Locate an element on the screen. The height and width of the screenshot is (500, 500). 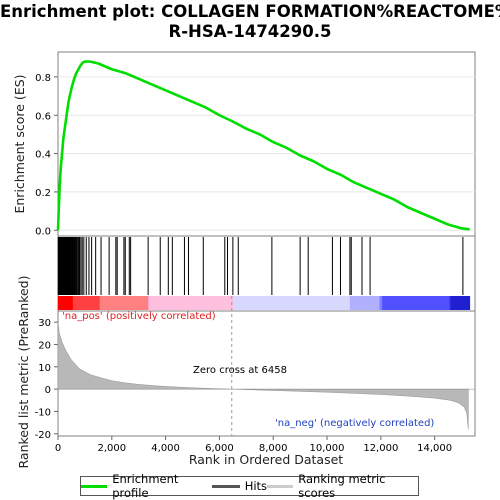
neg-label: 'na_neg' (negatively correlated) is located at coordinates (354, 423).